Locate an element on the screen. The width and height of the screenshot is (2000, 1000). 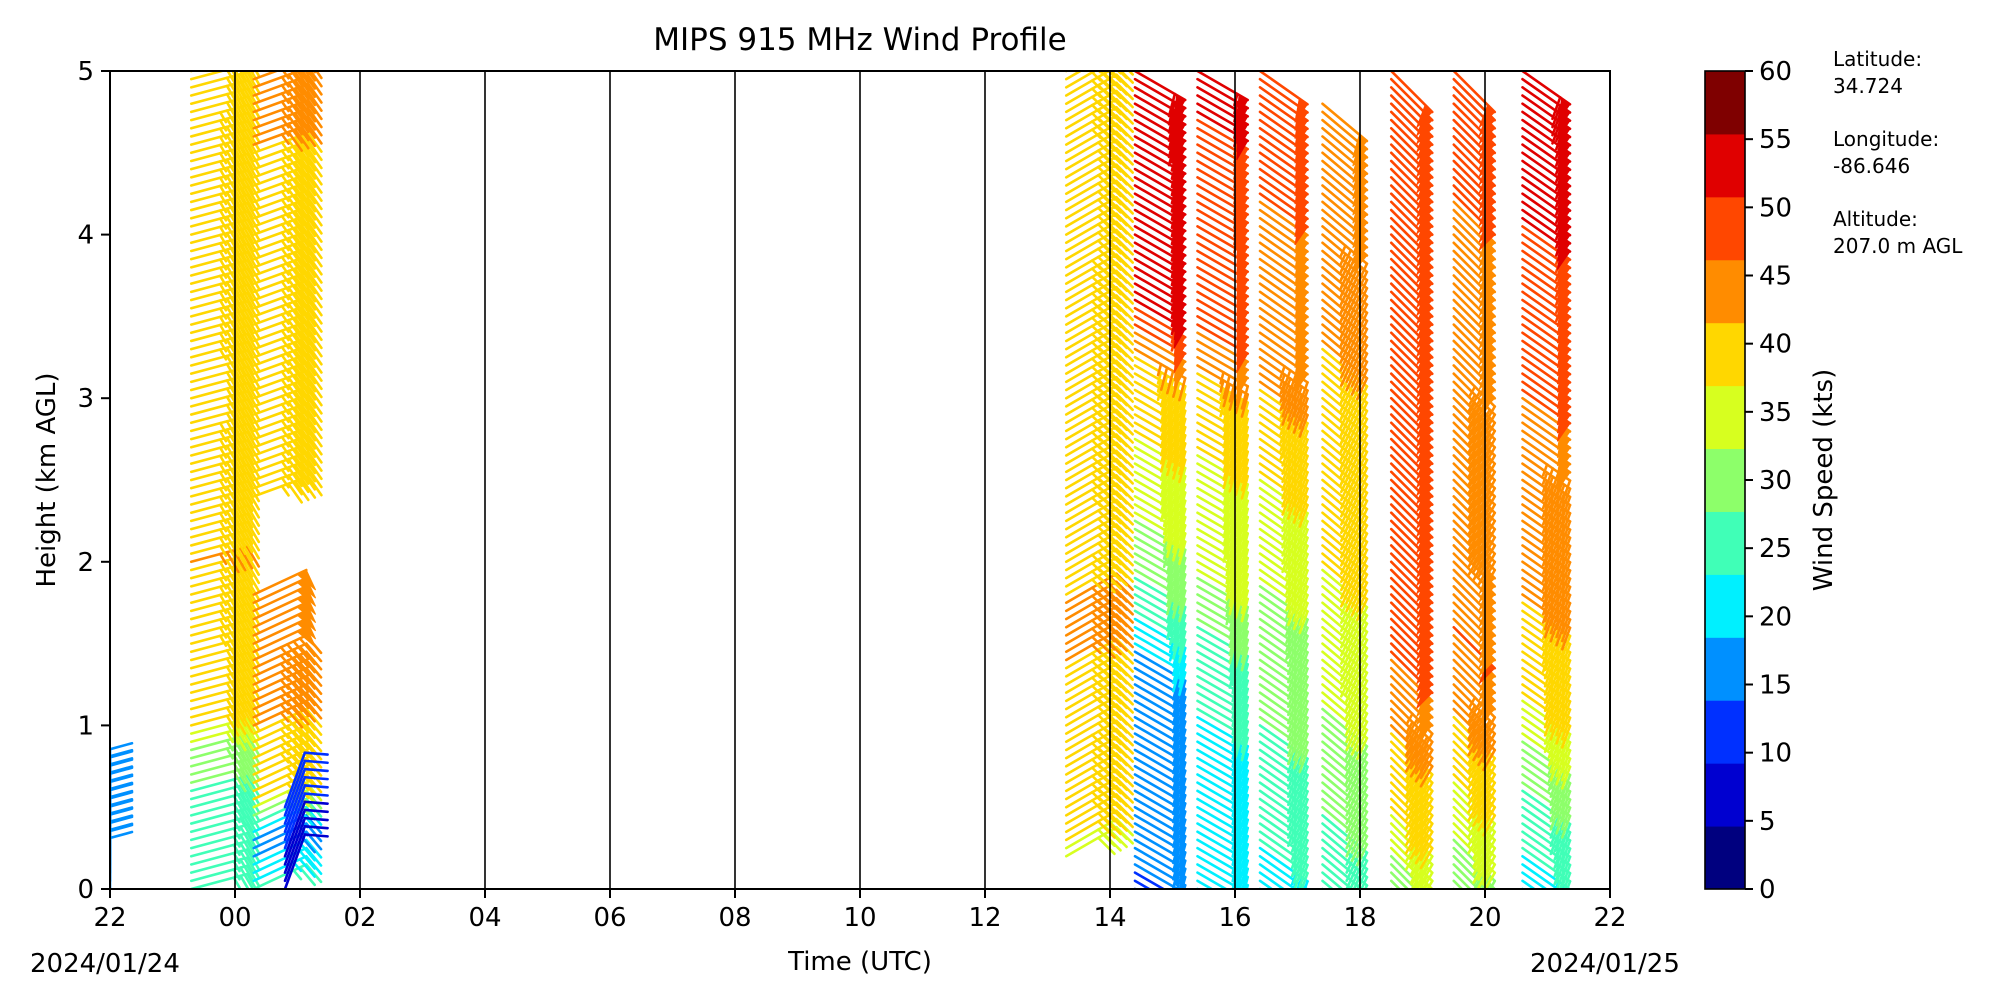
colorbar-tick-label: 30 is located at coordinates (1775, 481).